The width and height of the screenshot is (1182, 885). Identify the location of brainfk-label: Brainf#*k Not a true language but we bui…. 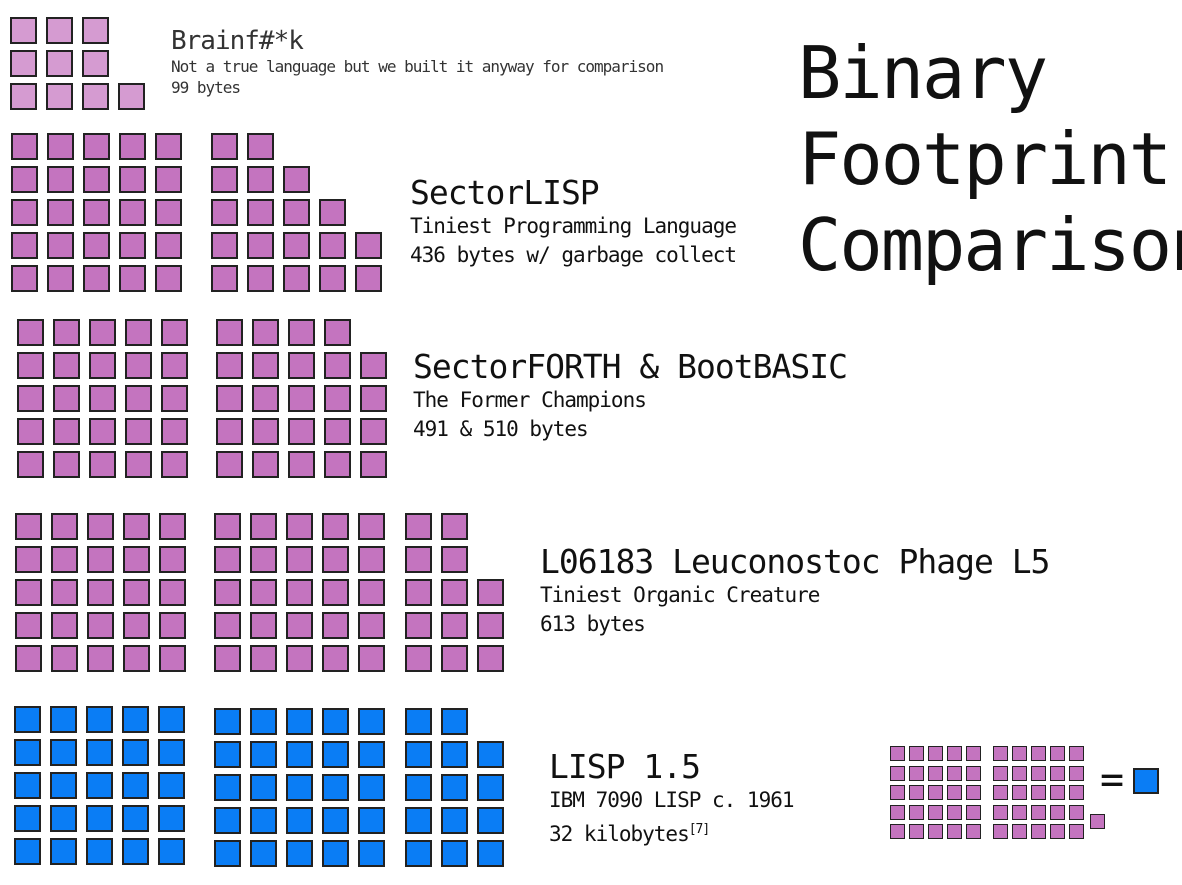
(417, 62).